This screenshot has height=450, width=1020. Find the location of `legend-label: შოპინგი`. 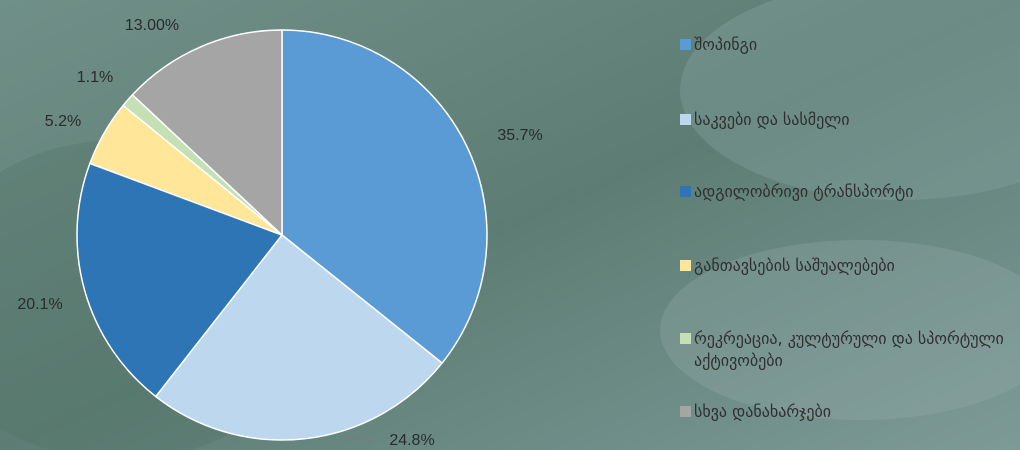

legend-label: შოპინგი is located at coordinates (726, 44).